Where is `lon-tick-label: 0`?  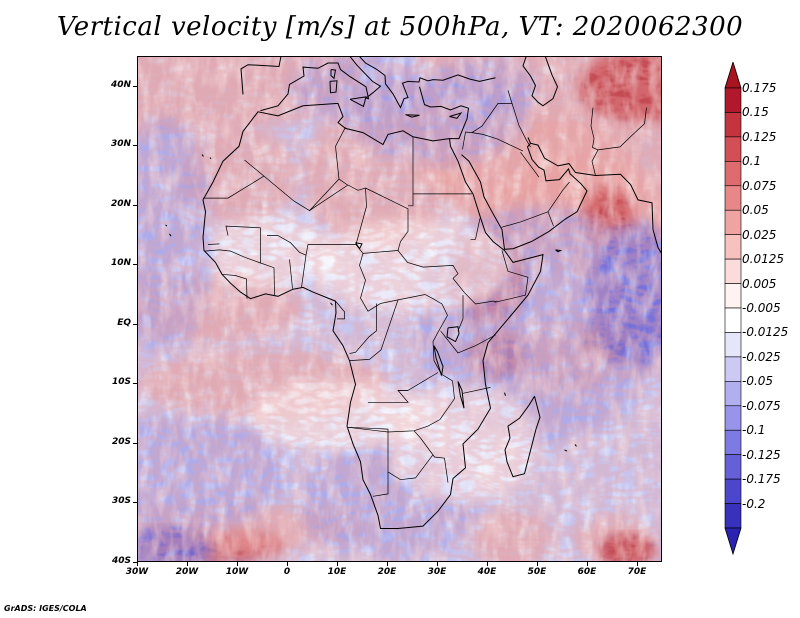 lon-tick-label: 0 is located at coordinates (287, 572).